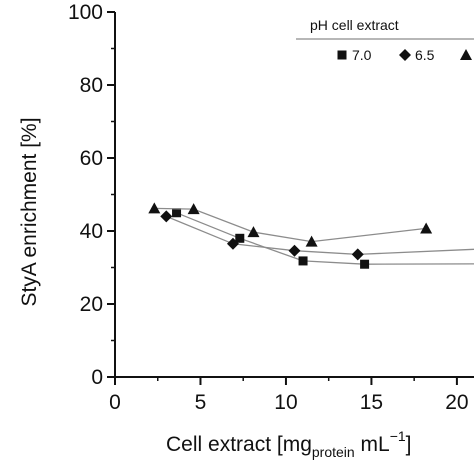  Describe the element at coordinates (372, 444) in the screenshot. I see `x-axis-label-unit: mL` at that location.